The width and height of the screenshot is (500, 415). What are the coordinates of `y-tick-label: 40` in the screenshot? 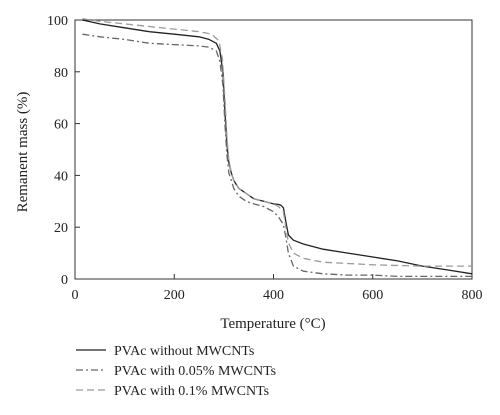 It's located at (61, 176).